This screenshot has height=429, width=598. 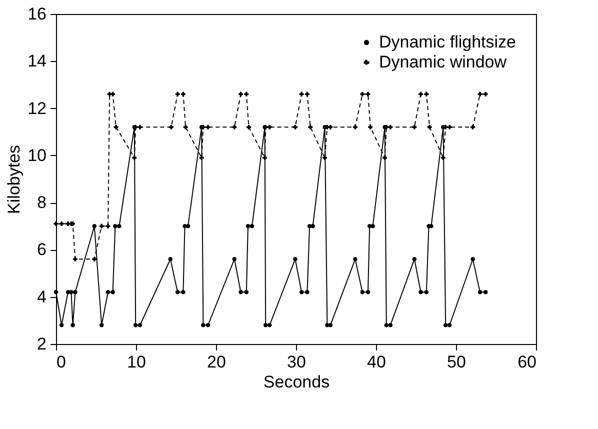 What do you see at coordinates (41, 250) in the screenshot?
I see `y-tick-label: 6` at bounding box center [41, 250].